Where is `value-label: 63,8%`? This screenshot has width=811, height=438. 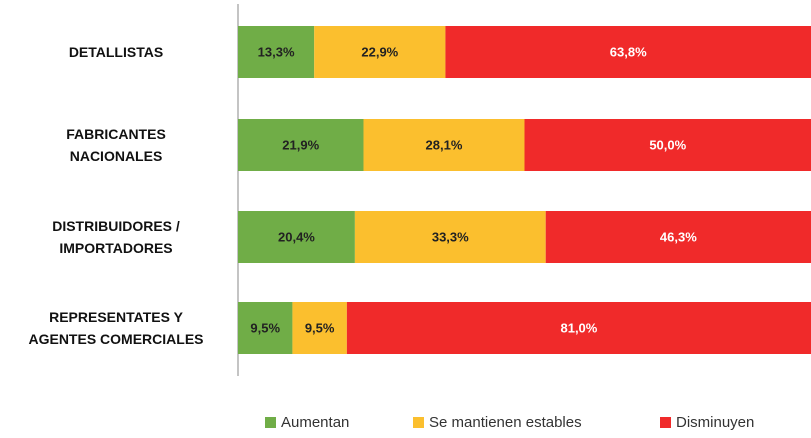 value-label: 63,8% is located at coordinates (628, 51).